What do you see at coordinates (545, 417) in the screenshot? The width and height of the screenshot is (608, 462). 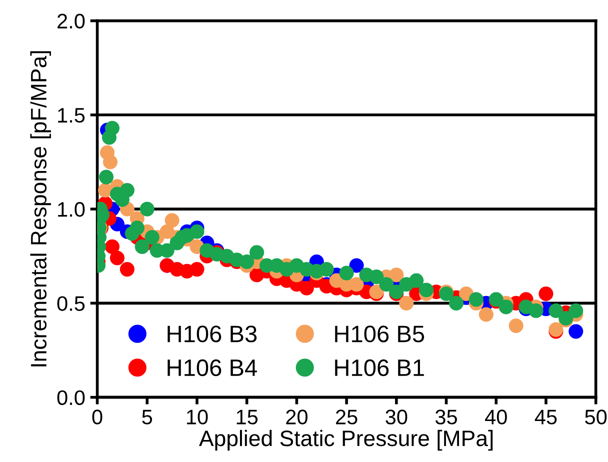 I see `x-tick-label: 45` at bounding box center [545, 417].